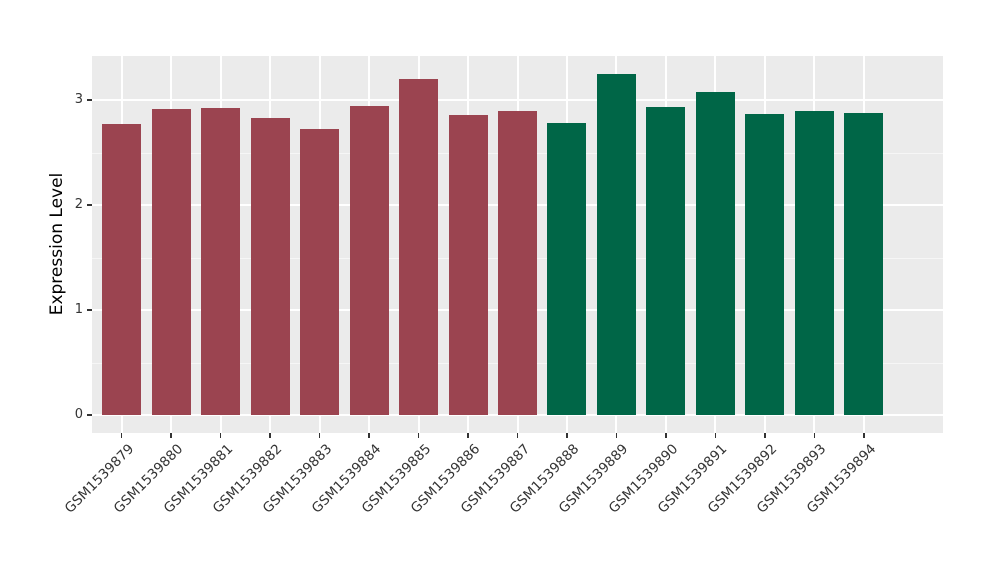 This screenshot has width=1000, height=580. I want to click on y-tick-label: 2, so click(78, 204).